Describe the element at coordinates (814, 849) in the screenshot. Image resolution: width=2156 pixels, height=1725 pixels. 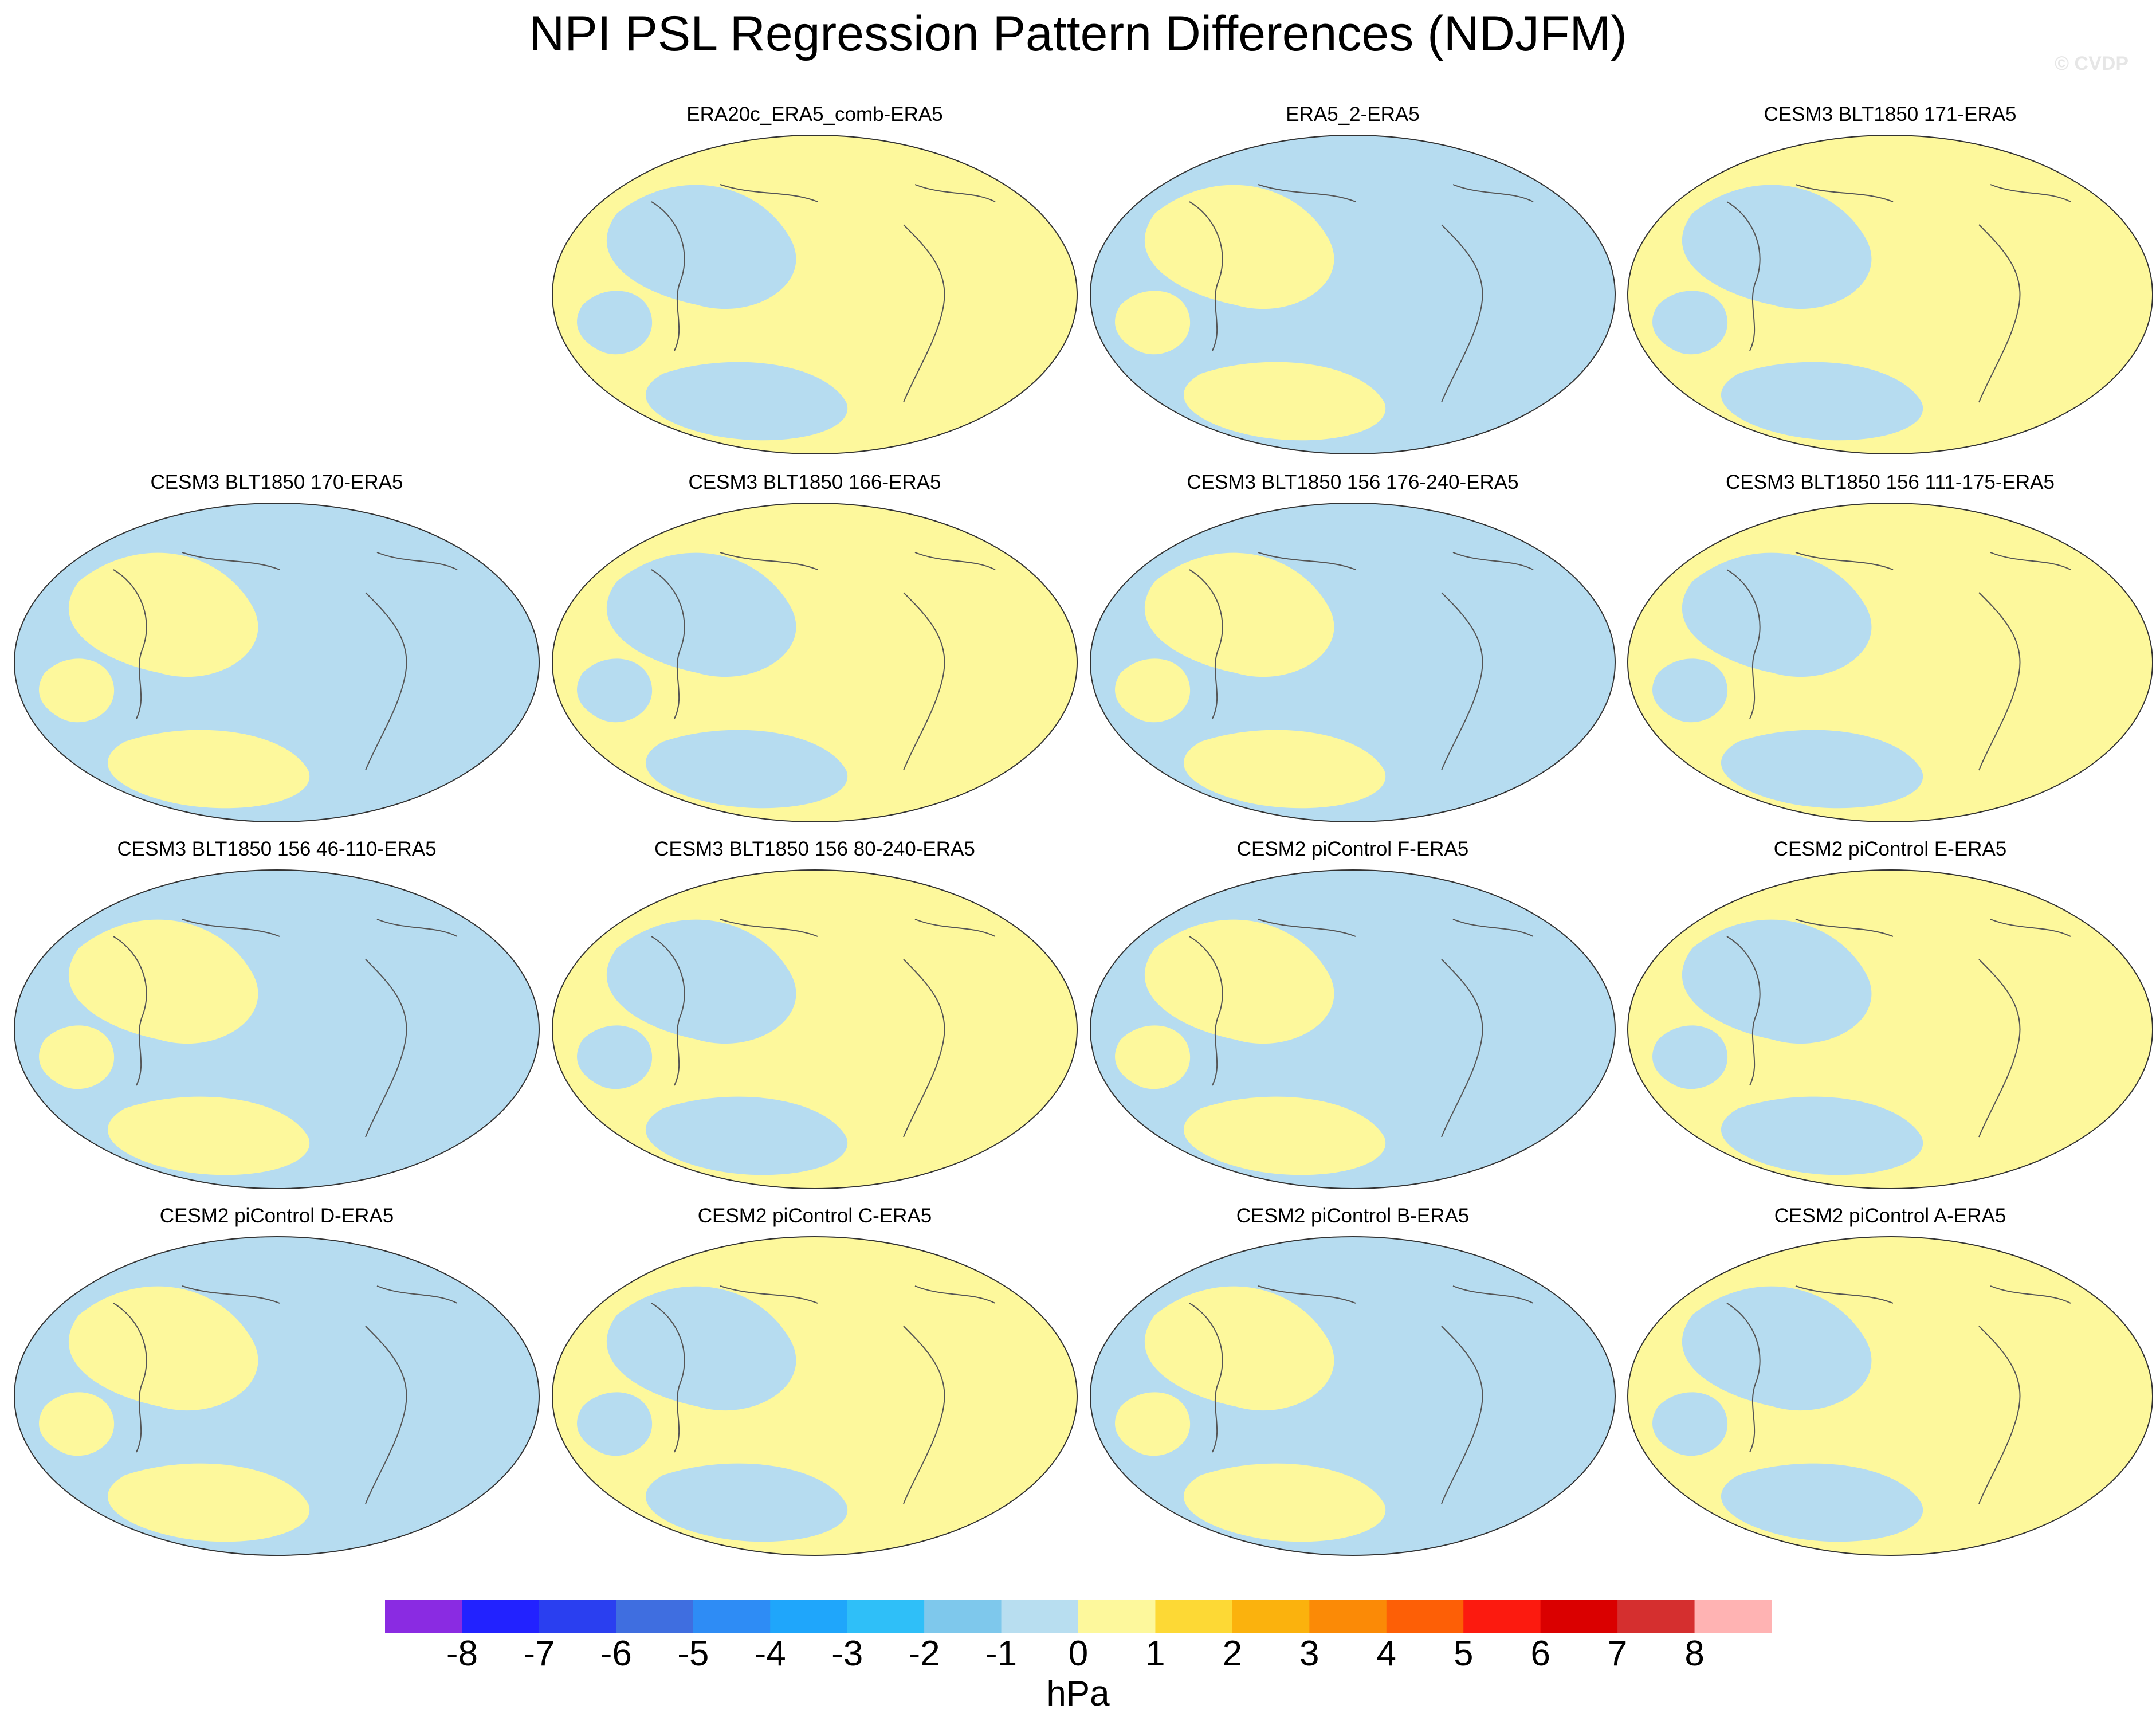
I see `panel-title: CESM3 BLT1850 156 80-240-ERA5` at that location.